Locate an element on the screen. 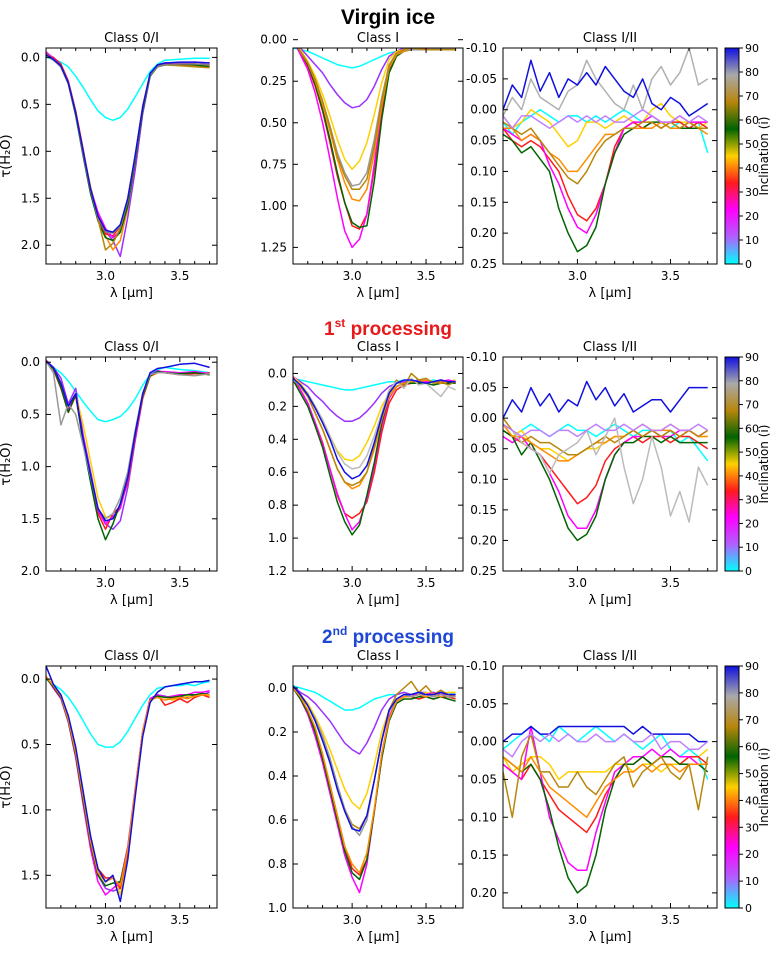 Image resolution: width=776 pixels, height=969 pixels. colorbar-0: 0 10 20 30 40 50 60 70 80 90 Inclination (i) is located at coordinates (747, 156).